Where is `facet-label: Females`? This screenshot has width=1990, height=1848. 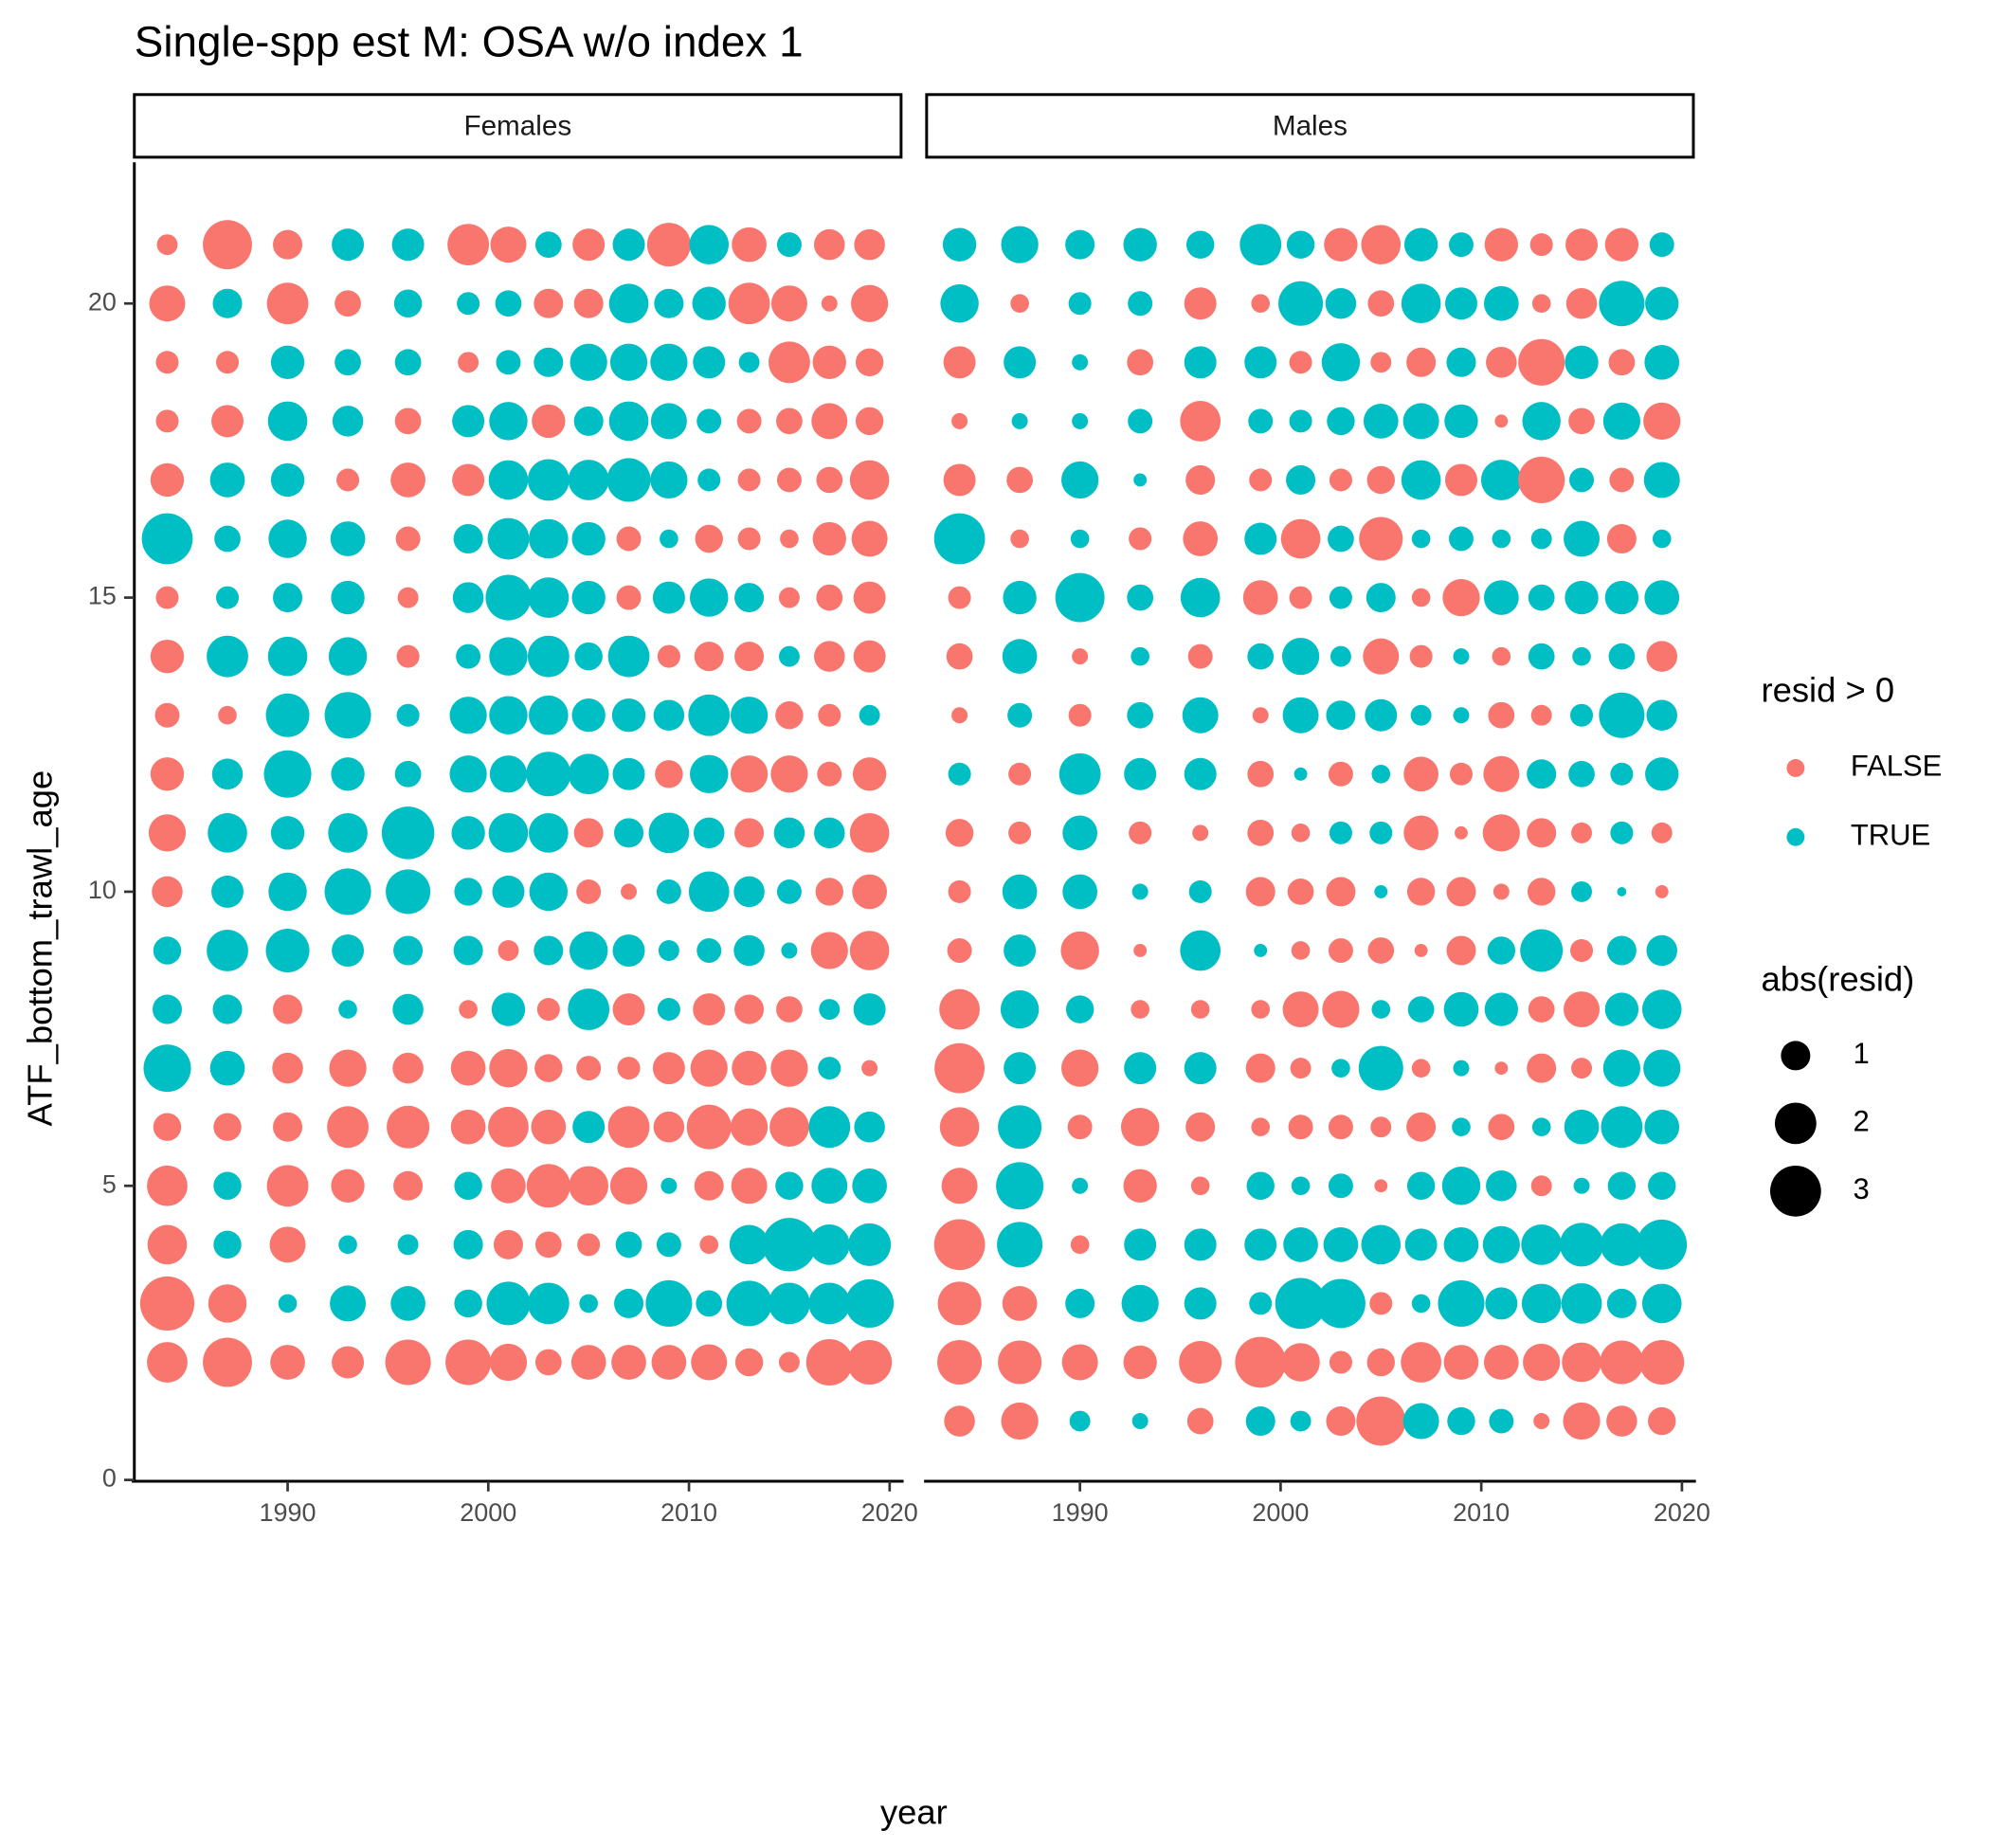
facet-label: Females is located at coordinates (517, 127).